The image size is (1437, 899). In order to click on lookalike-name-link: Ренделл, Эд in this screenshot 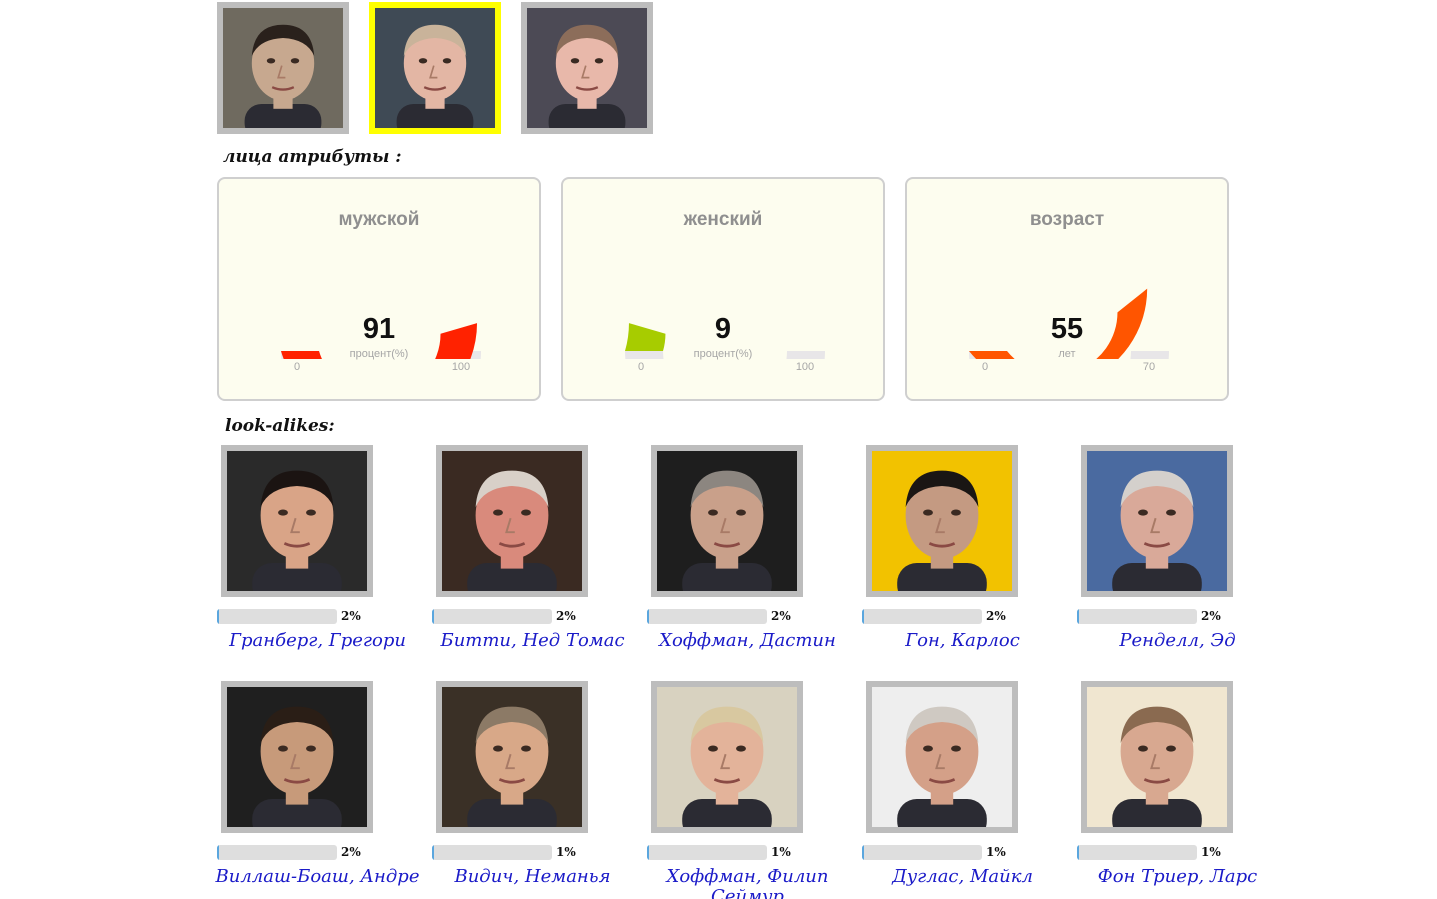, I will do `click(1177, 640)`.